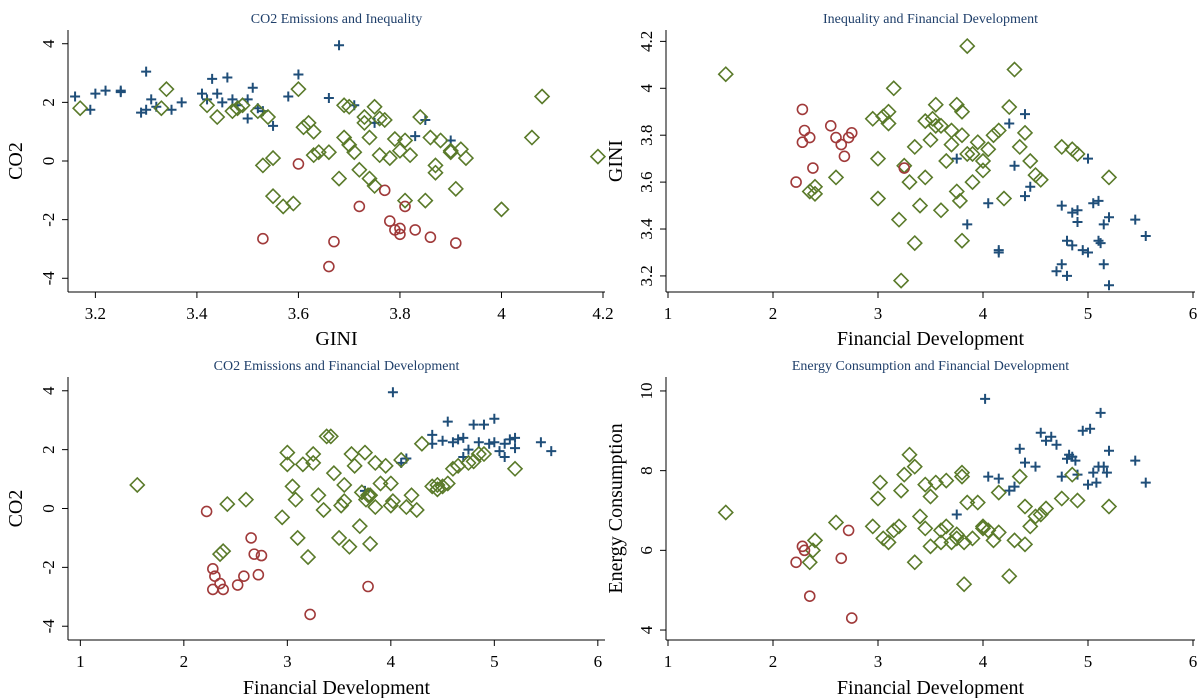 This screenshot has width=1200, height=698. What do you see at coordinates (48, 449) in the screenshot?
I see `y-tick-label: 2` at bounding box center [48, 449].